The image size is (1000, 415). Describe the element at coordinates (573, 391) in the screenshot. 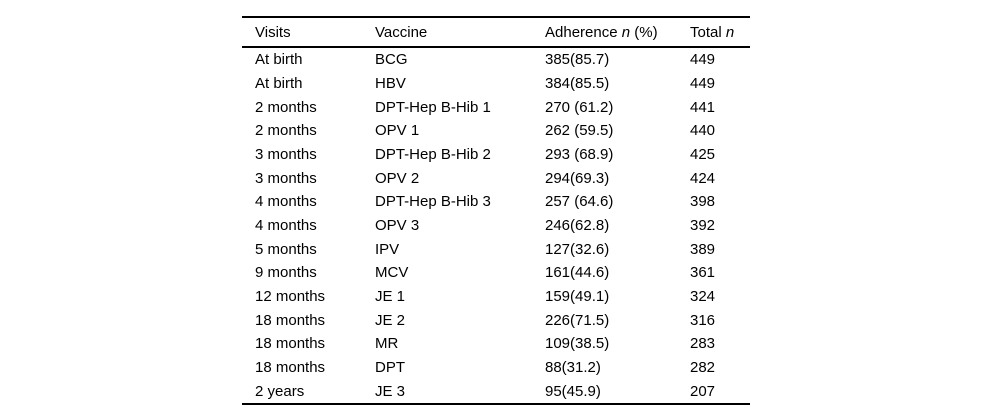

I see `cell-adherence: 95(45.9)` at that location.